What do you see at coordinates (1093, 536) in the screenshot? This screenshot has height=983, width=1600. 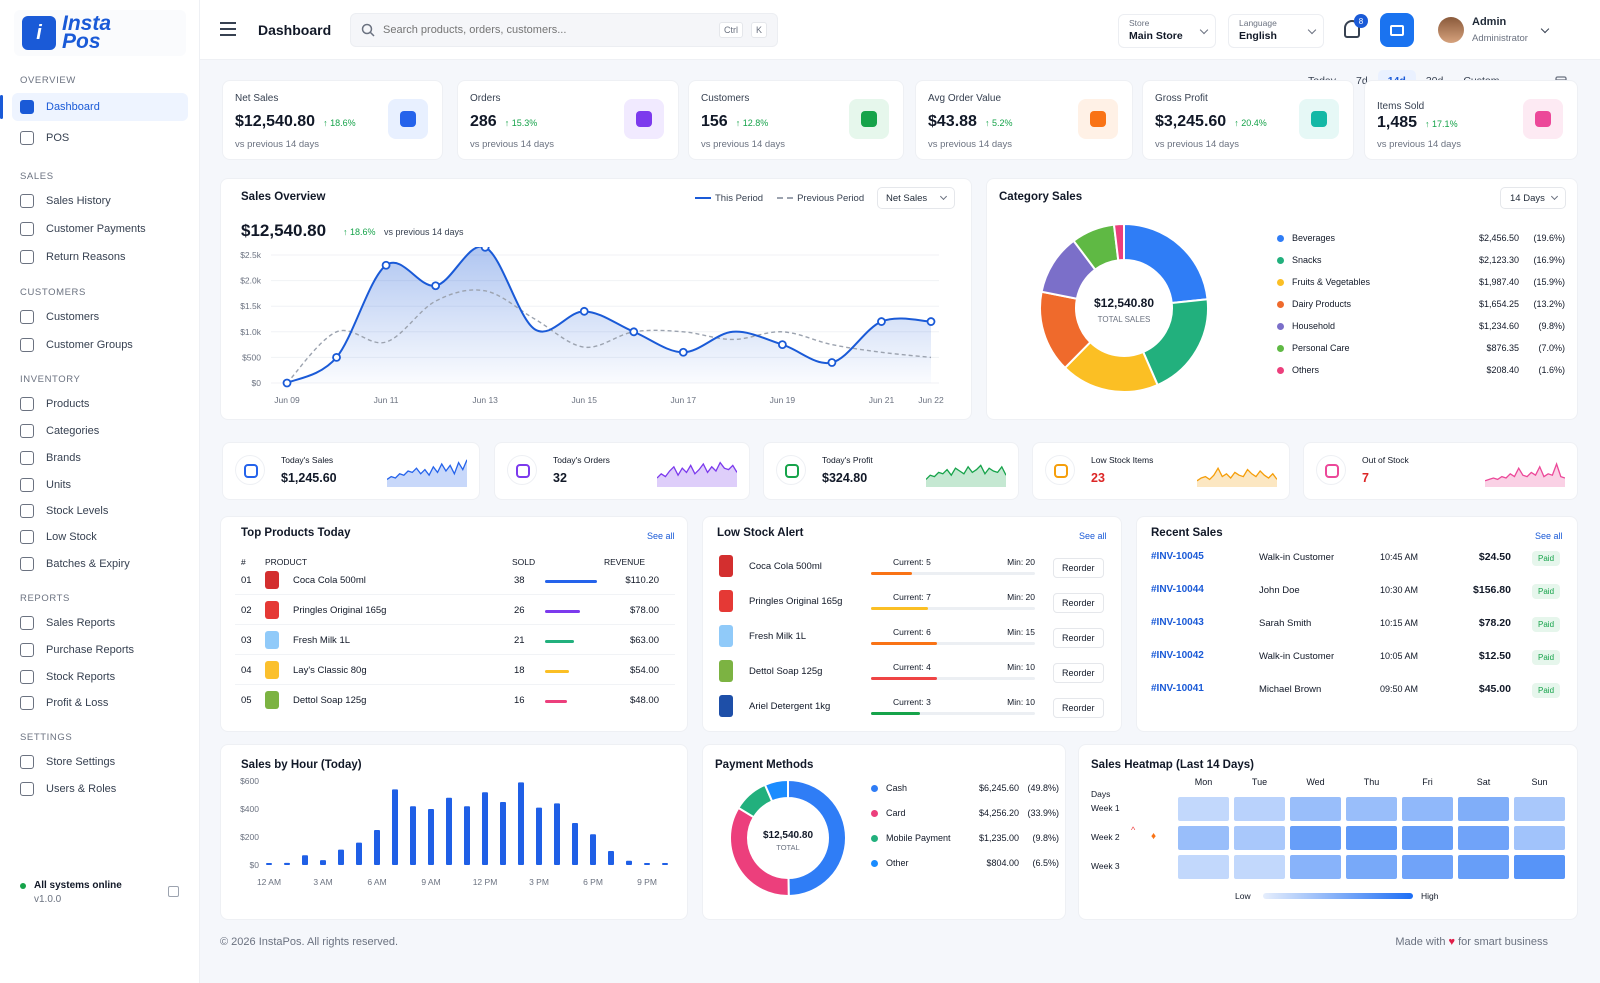 I see `low-stock-see-all-link: See all` at bounding box center [1093, 536].